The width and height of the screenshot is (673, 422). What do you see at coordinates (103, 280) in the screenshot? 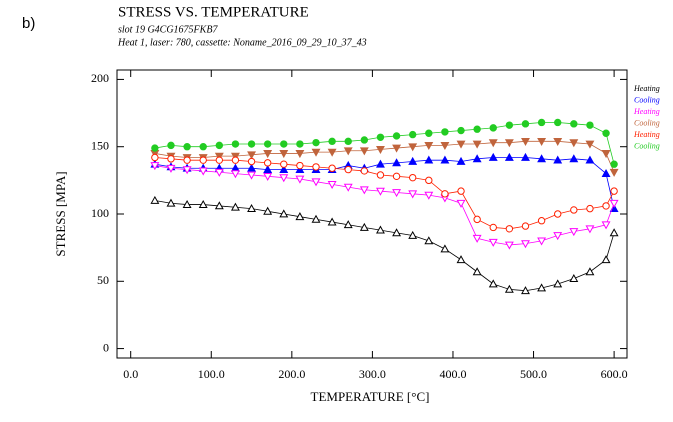
I see `y-tick-label: 50` at bounding box center [103, 280].